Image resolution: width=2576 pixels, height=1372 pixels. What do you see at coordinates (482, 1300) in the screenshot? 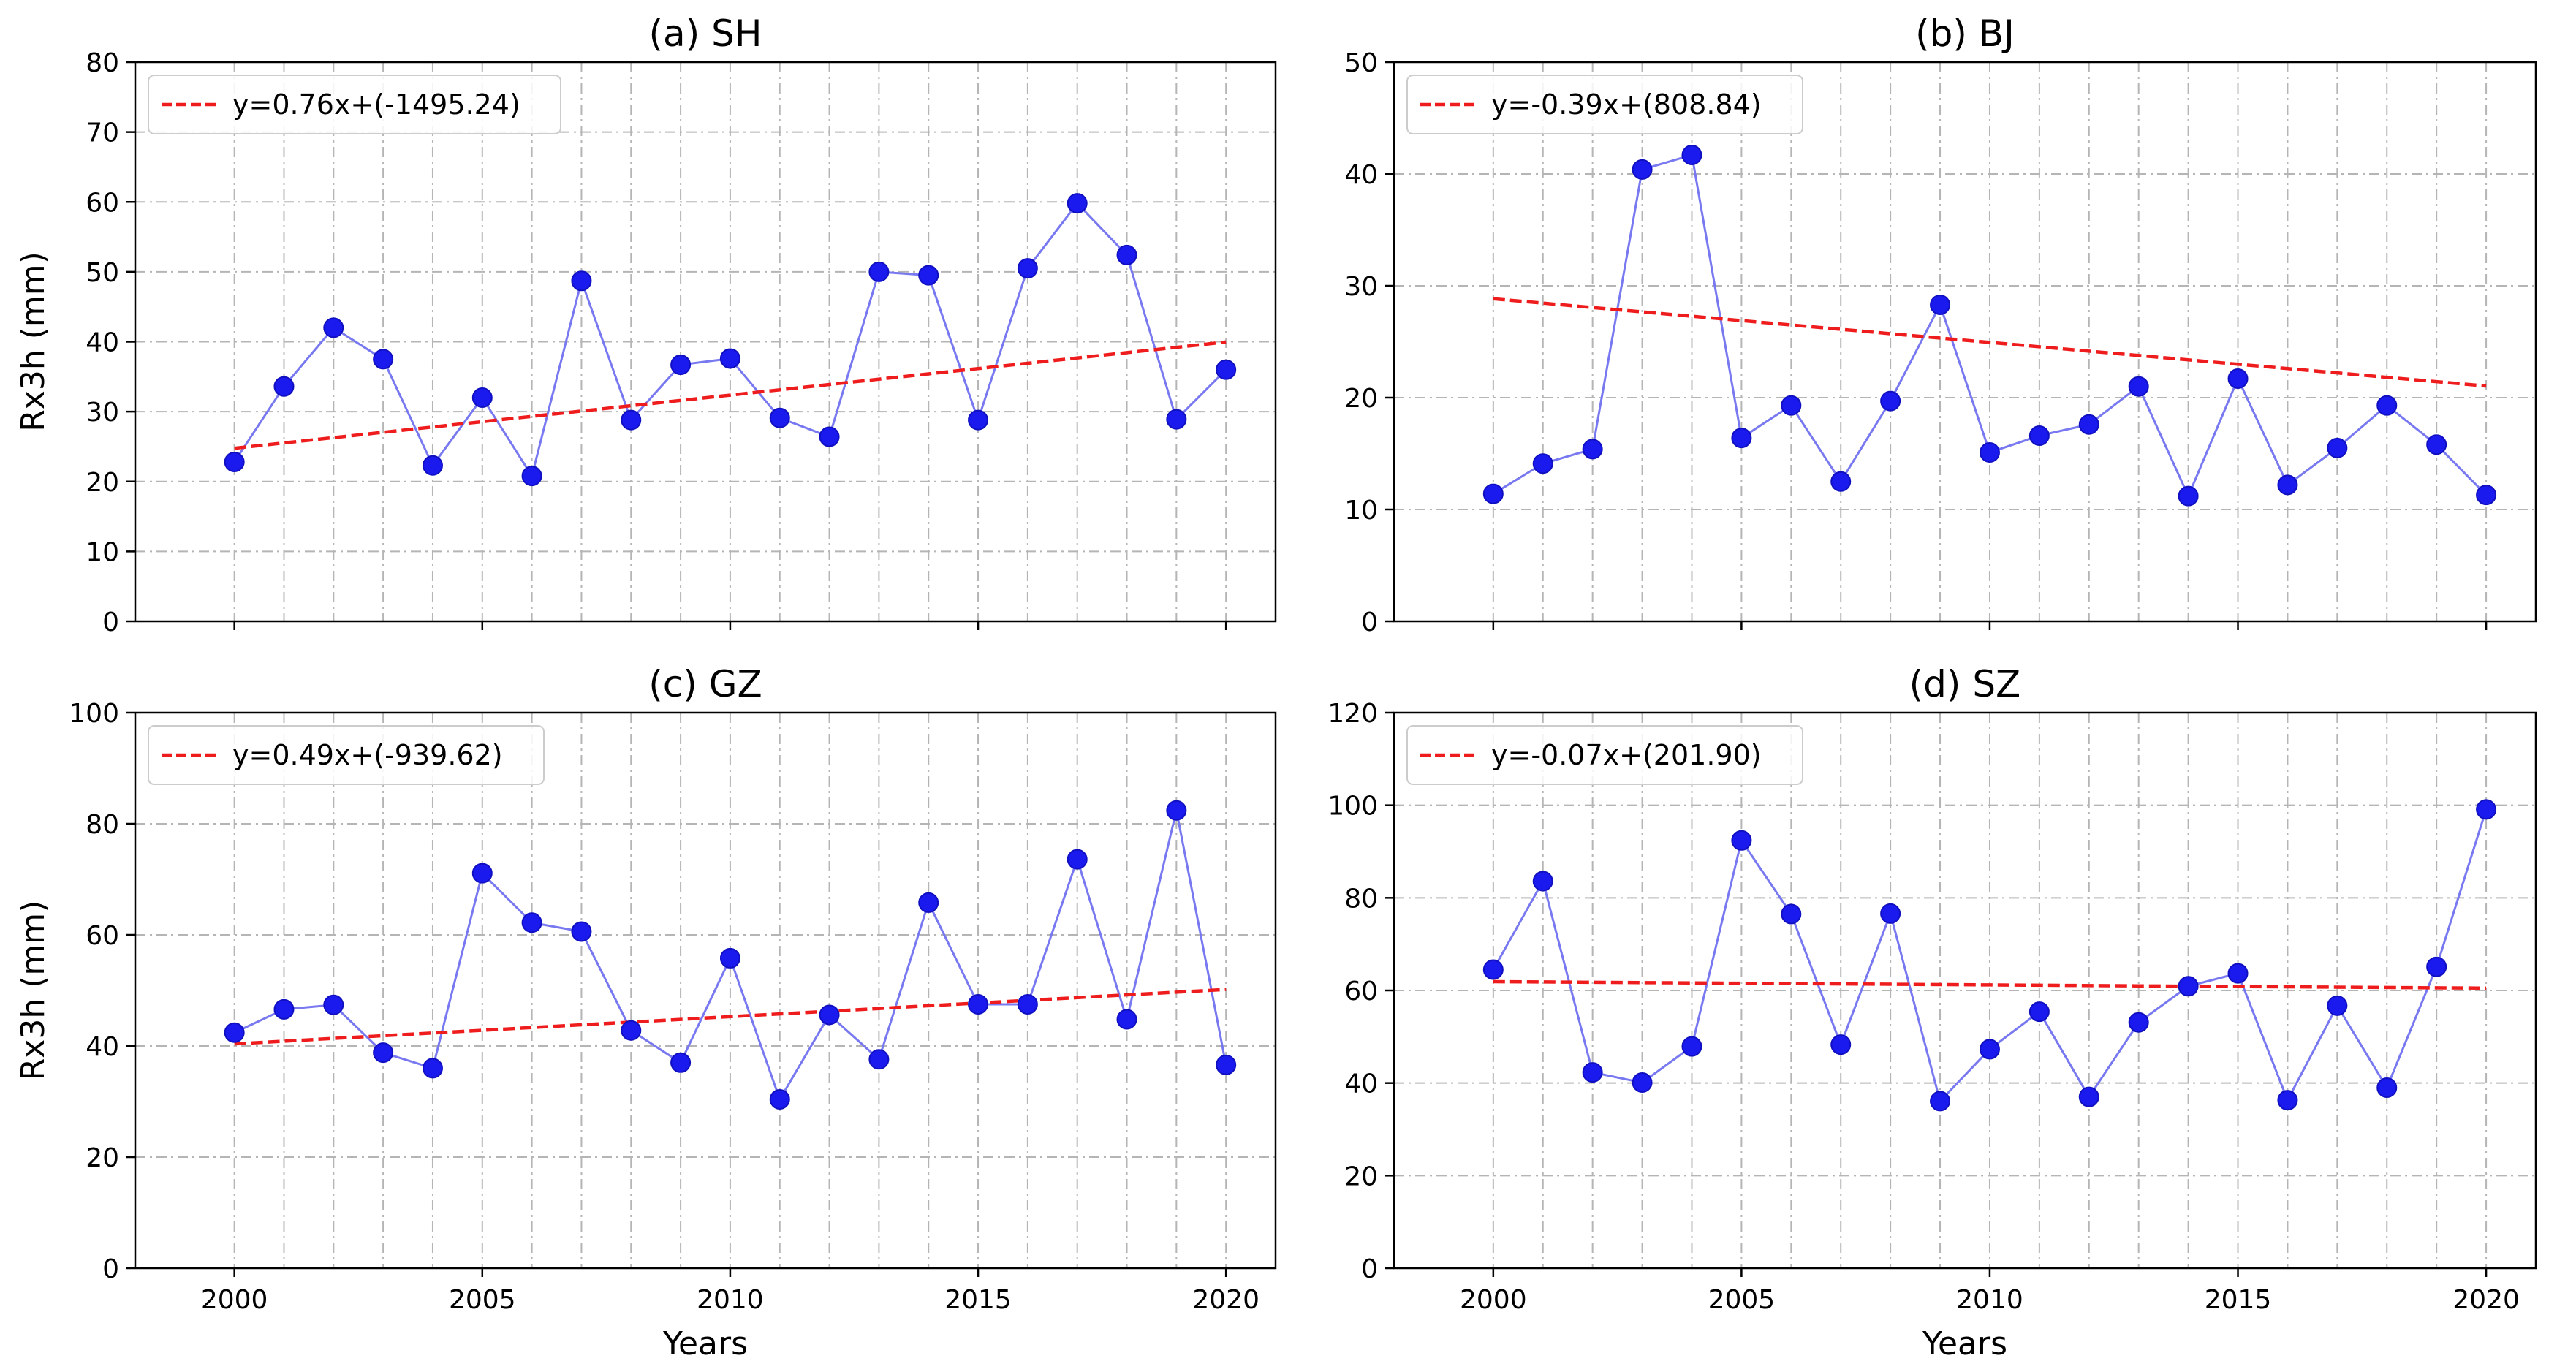
I see `x-tick-label: 2005` at bounding box center [482, 1300].